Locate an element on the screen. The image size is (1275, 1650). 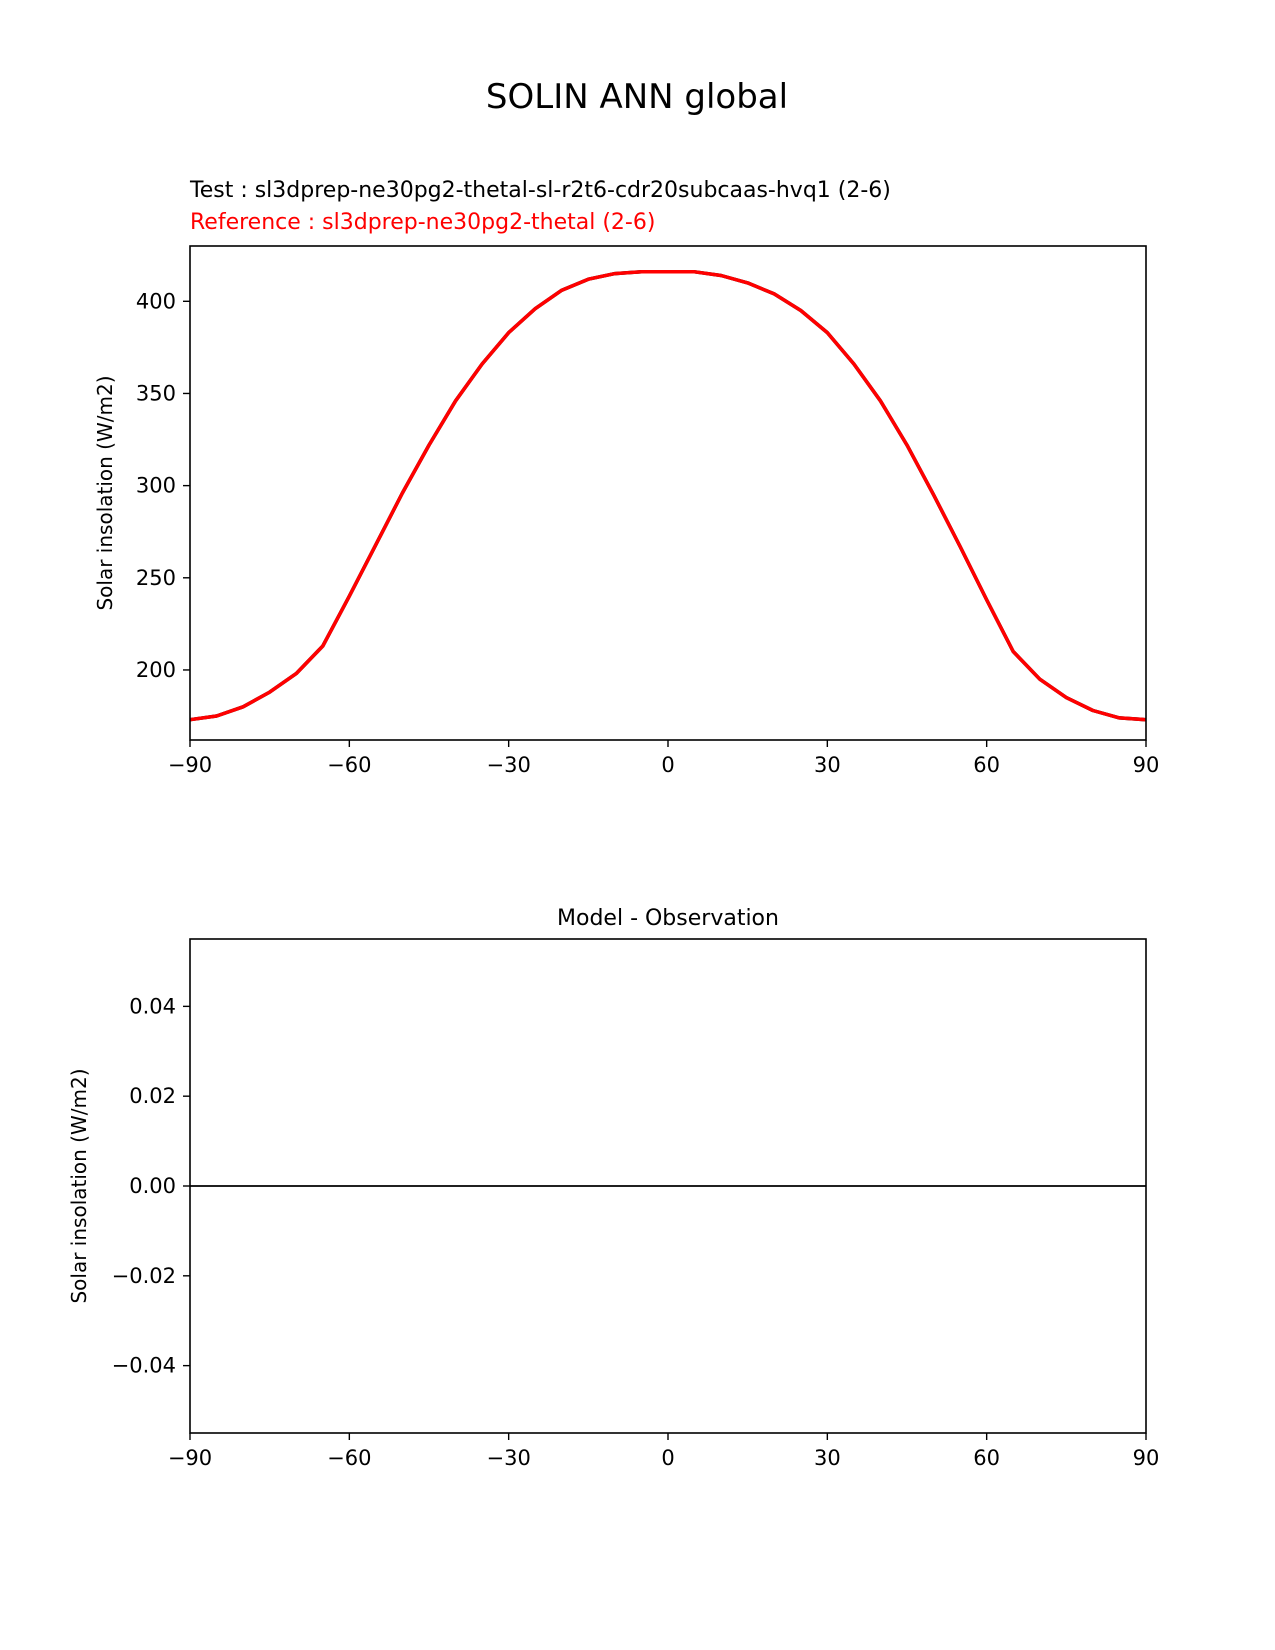
y-tick-label: 300 is located at coordinates (156, 486).